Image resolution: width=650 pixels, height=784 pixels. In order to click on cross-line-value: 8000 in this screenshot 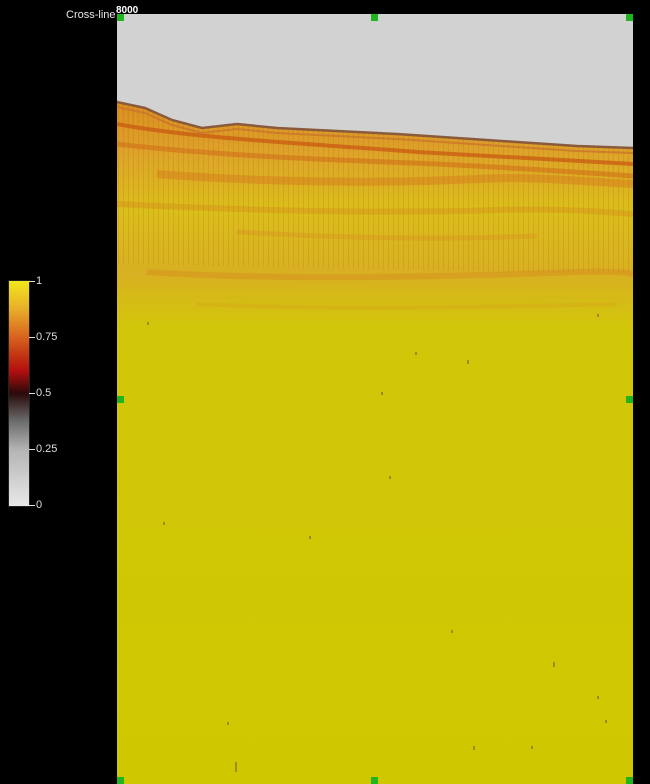, I will do `click(127, 10)`.